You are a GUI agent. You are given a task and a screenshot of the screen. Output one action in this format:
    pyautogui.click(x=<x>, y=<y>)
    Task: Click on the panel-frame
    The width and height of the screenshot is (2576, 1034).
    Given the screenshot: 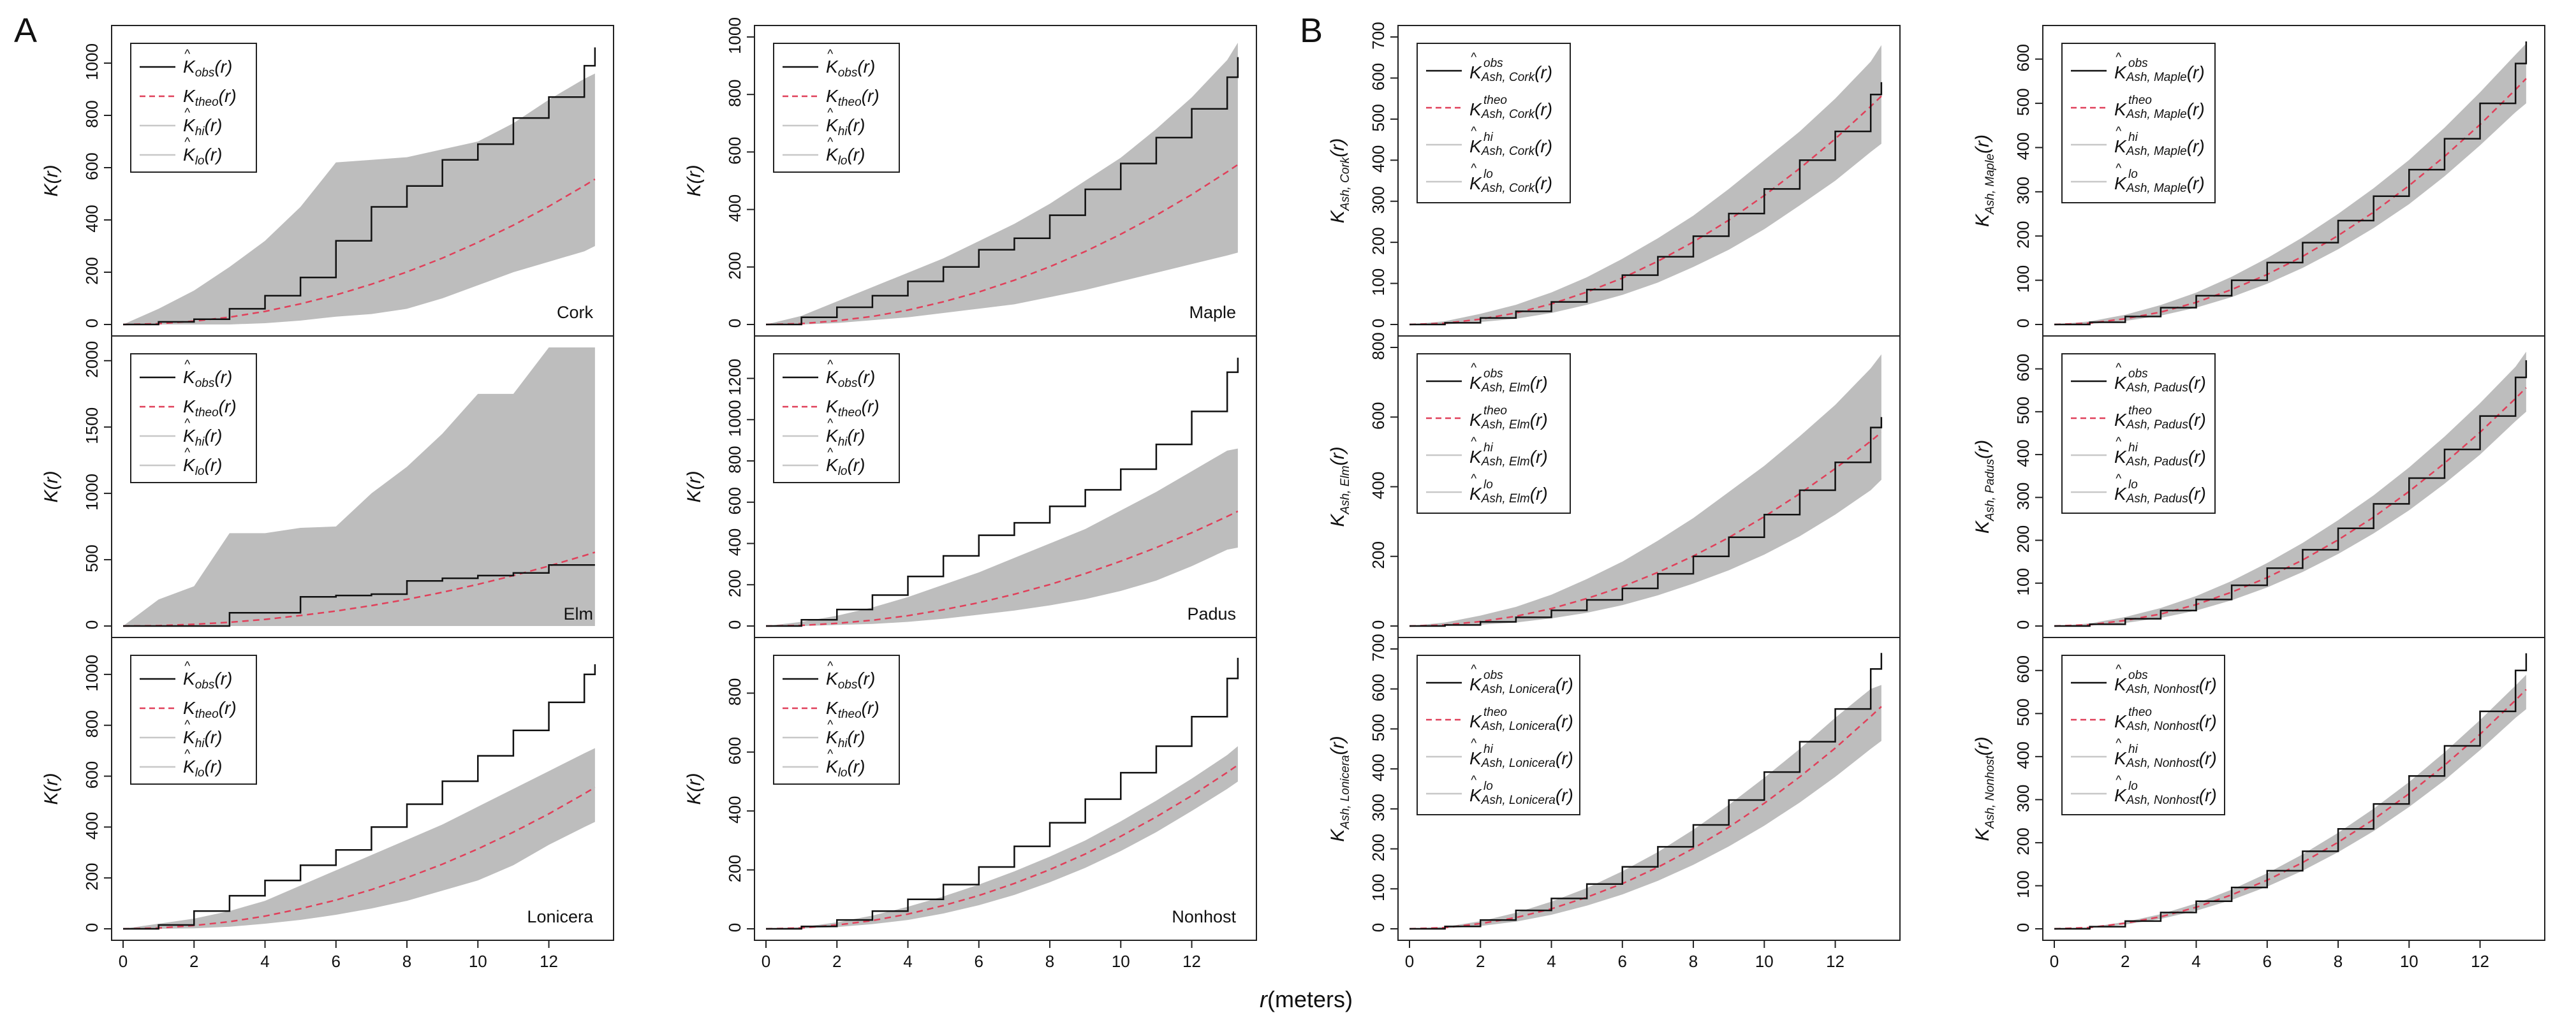 What is the action you would take?
    pyautogui.click(x=1649, y=789)
    